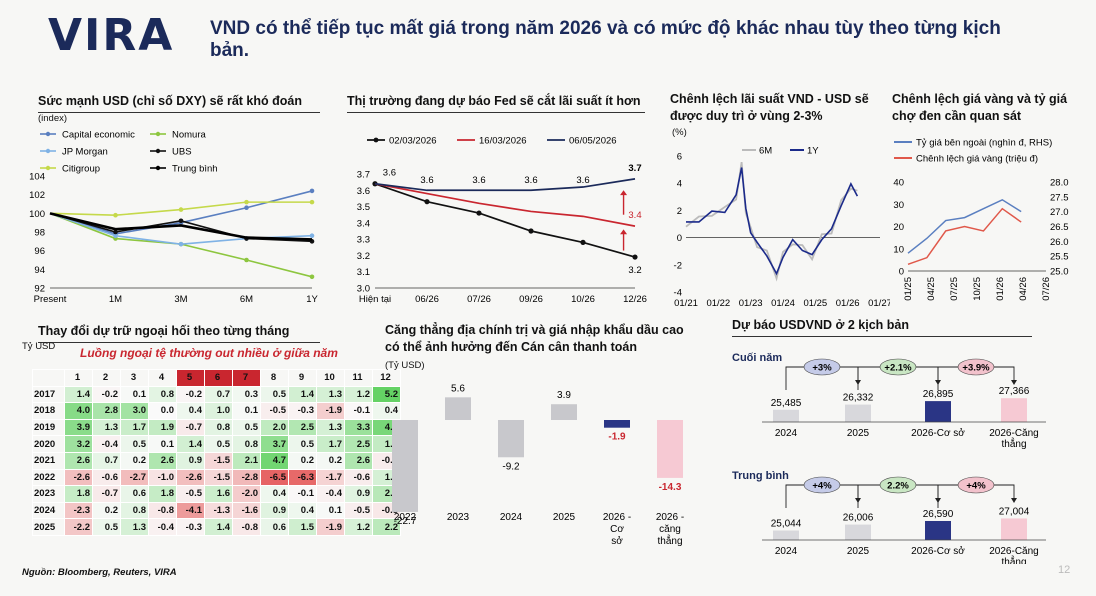 This screenshot has width=1096, height=596. What do you see at coordinates (670, 487) in the screenshot?
I see `bar-label-5: -14.3` at bounding box center [670, 487].